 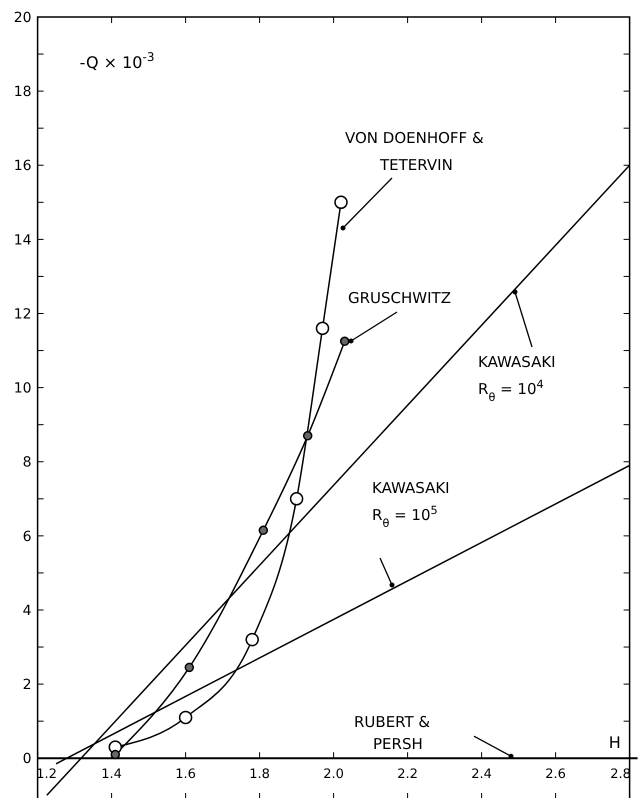 What do you see at coordinates (481, 774) in the screenshot?
I see `x-tick-label: 2.4` at bounding box center [481, 774].